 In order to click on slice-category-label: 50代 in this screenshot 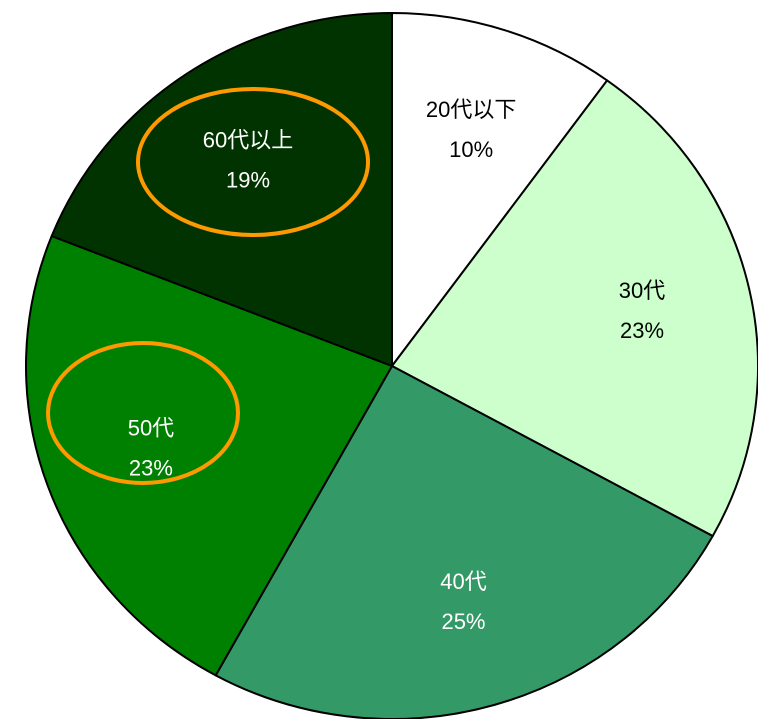, I will do `click(151, 428)`.